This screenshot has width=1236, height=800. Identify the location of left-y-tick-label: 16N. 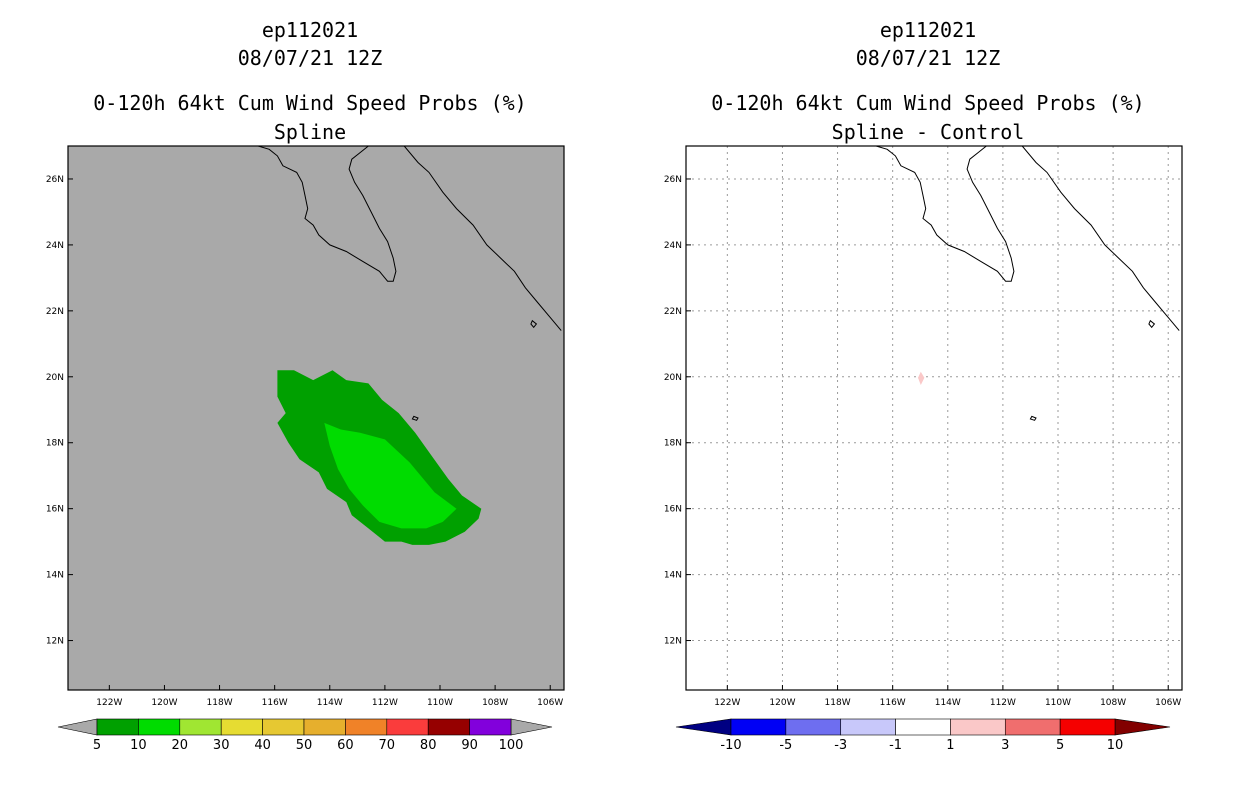
(55, 510).